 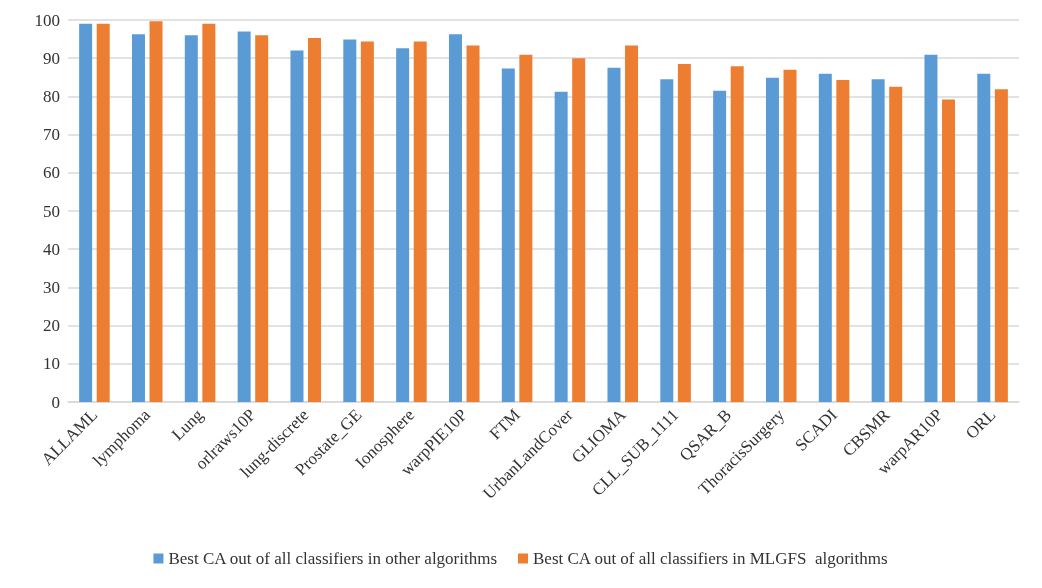 What do you see at coordinates (51, 364) in the screenshot?
I see `y-tick-label: 10` at bounding box center [51, 364].